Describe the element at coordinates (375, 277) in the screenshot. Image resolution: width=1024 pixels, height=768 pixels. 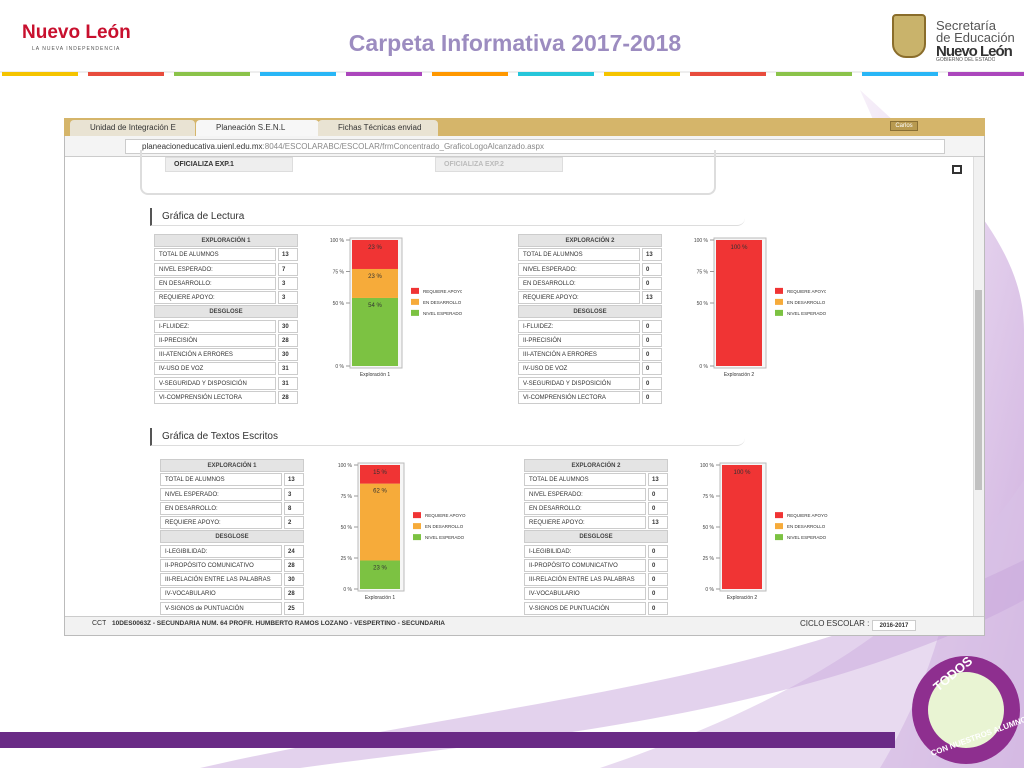
I see `data-label: 23 %` at that location.